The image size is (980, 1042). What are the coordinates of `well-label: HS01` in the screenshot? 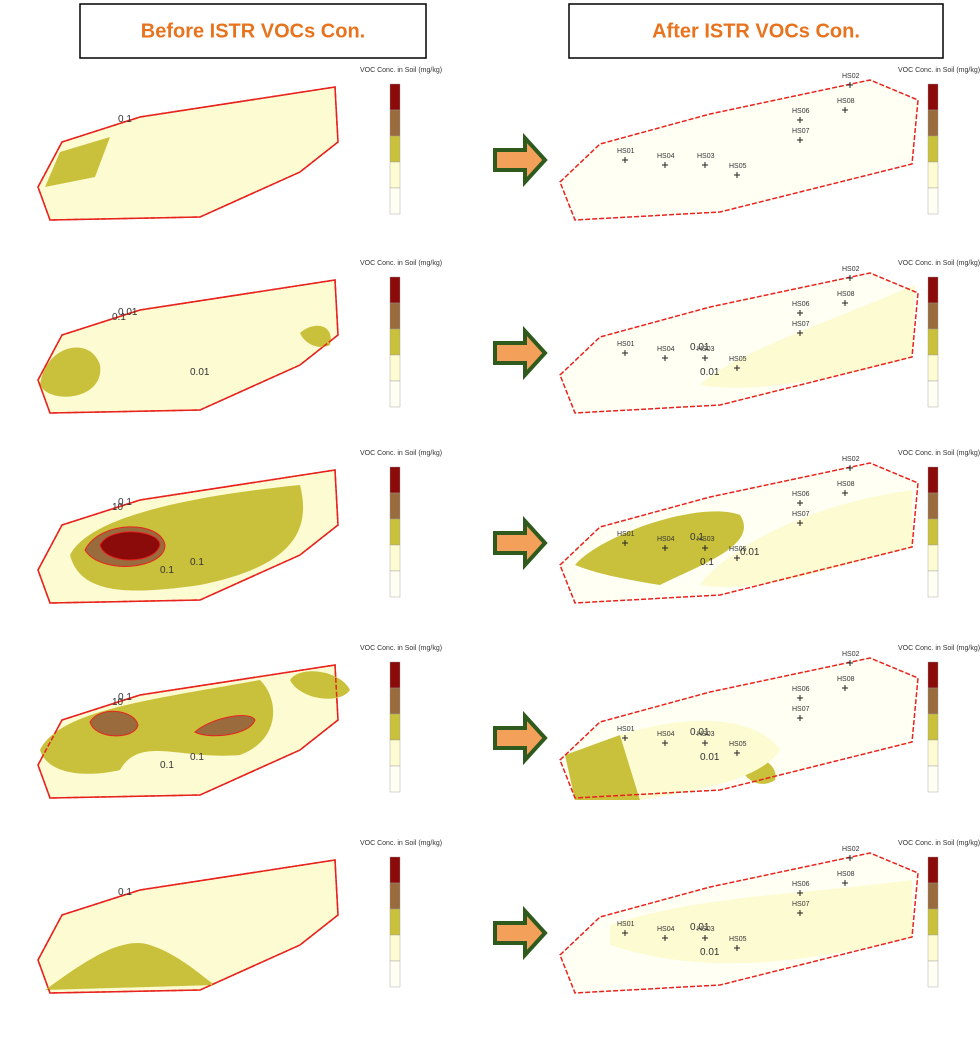 It's located at (626, 729).